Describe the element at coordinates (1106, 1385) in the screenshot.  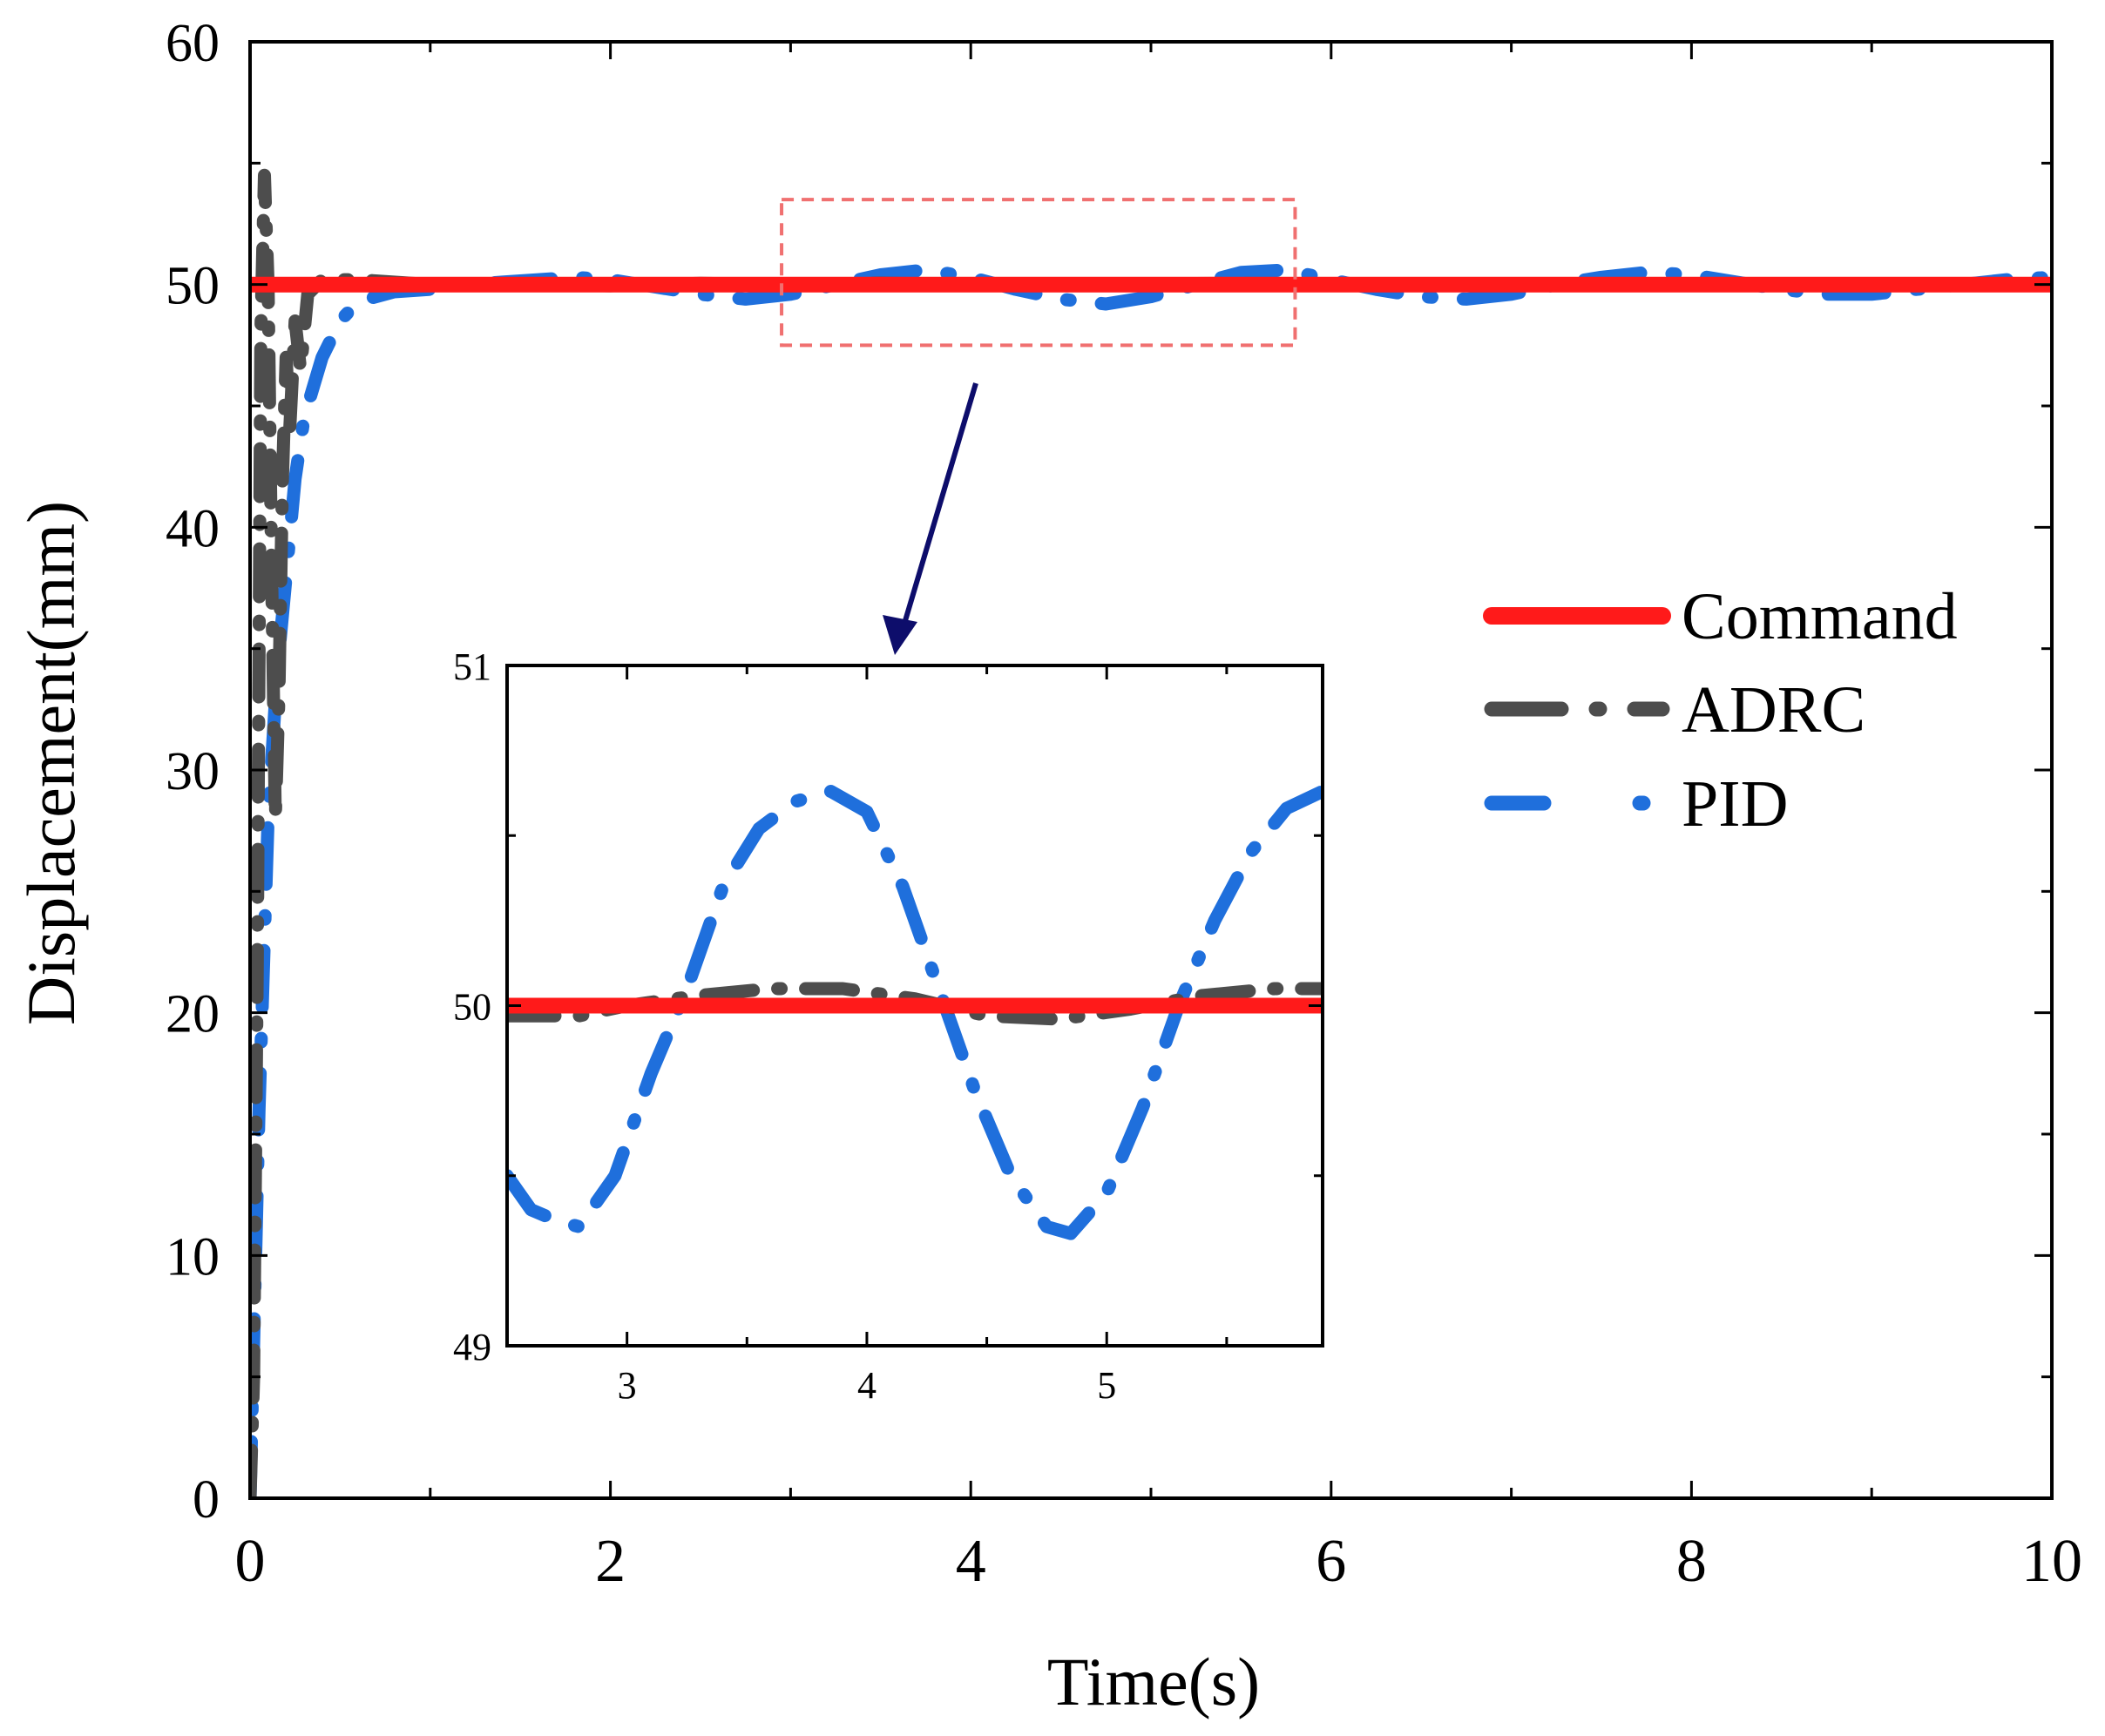
I see `inset-x-tick-label: 5` at that location.